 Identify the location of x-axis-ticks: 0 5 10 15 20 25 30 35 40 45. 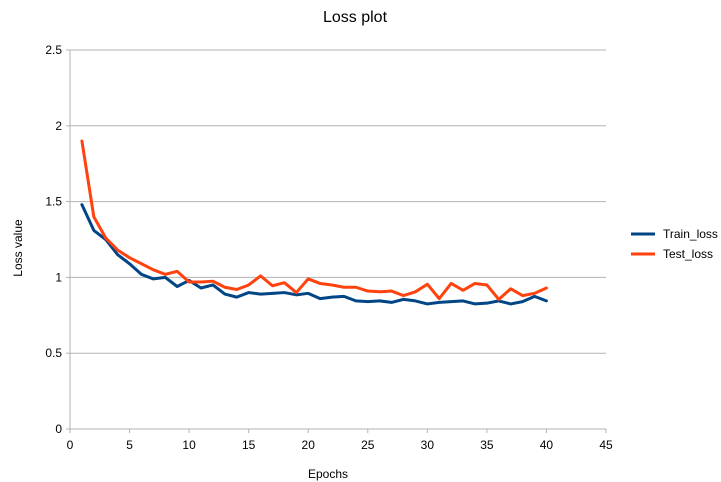
(340, 440).